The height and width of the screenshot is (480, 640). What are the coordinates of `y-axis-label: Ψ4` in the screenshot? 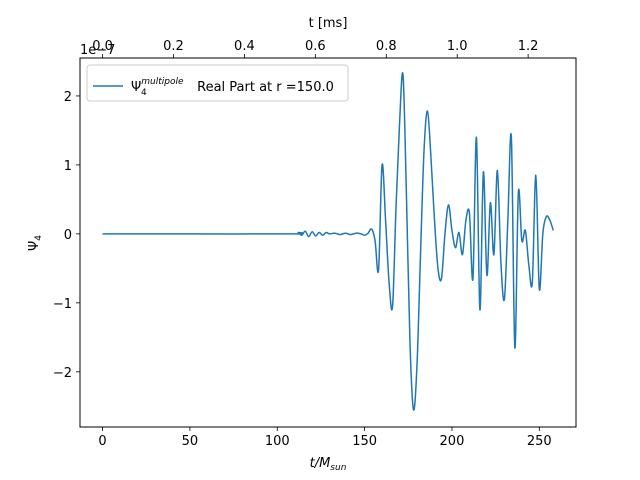 It's located at (35, 243).